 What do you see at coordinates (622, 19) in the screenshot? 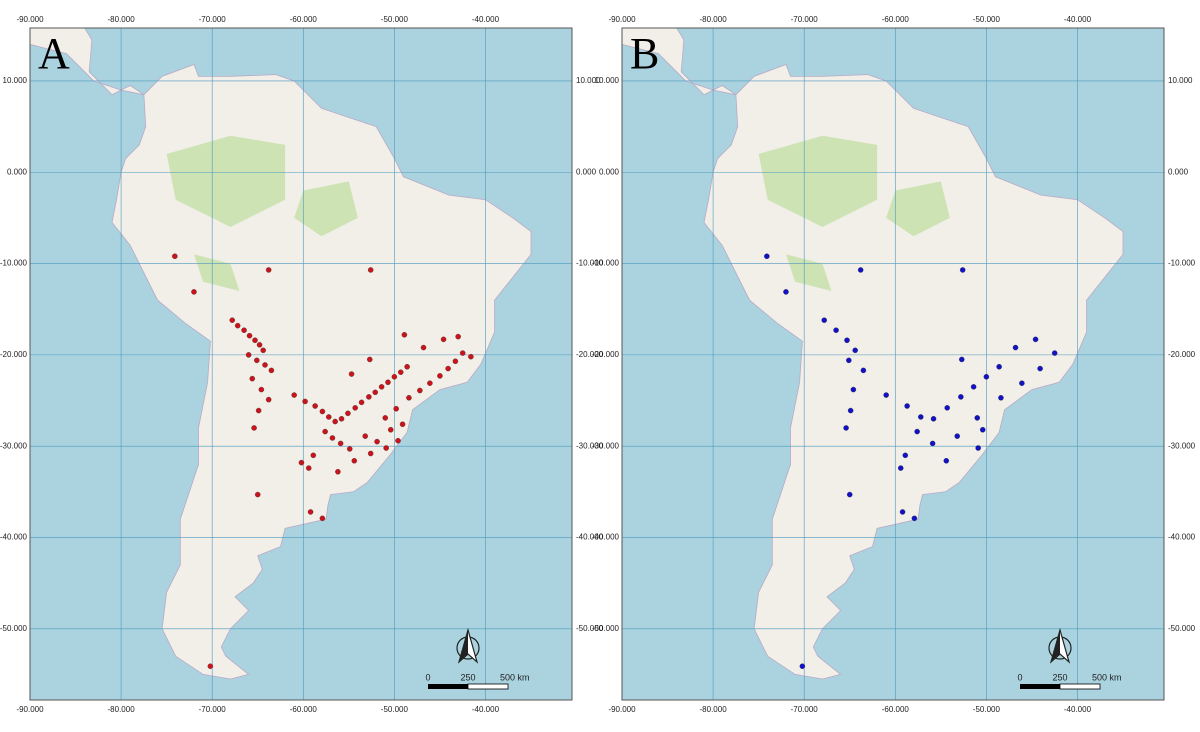
I see `x-tick-label: -90.000` at bounding box center [622, 19].